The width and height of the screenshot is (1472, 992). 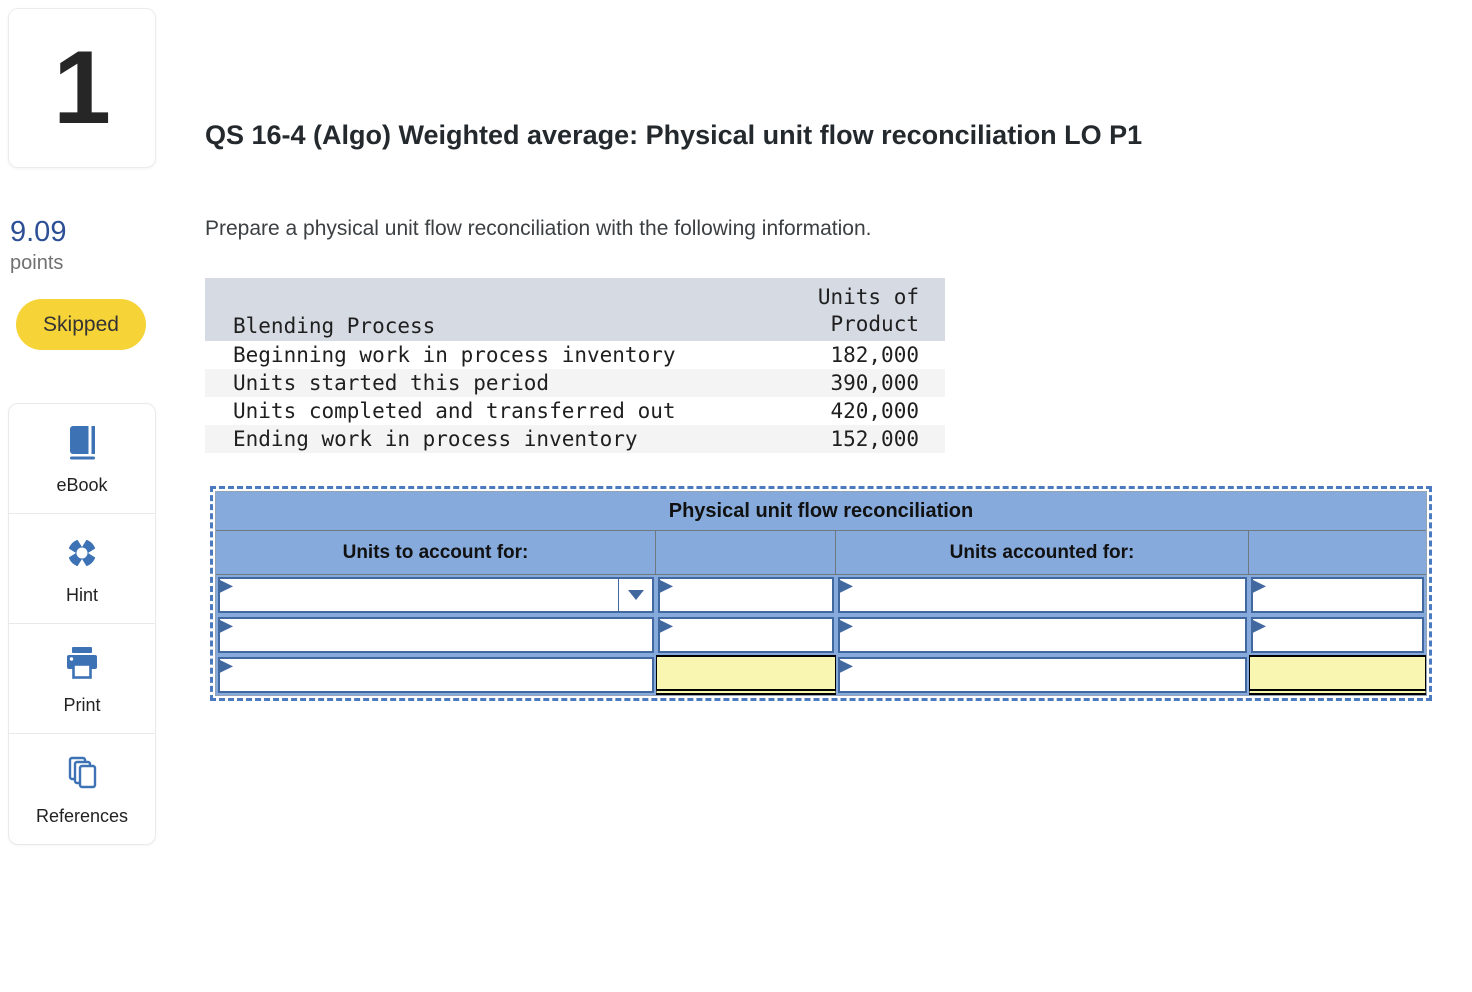 What do you see at coordinates (38, 232) in the screenshot?
I see `points-value: 9.09` at bounding box center [38, 232].